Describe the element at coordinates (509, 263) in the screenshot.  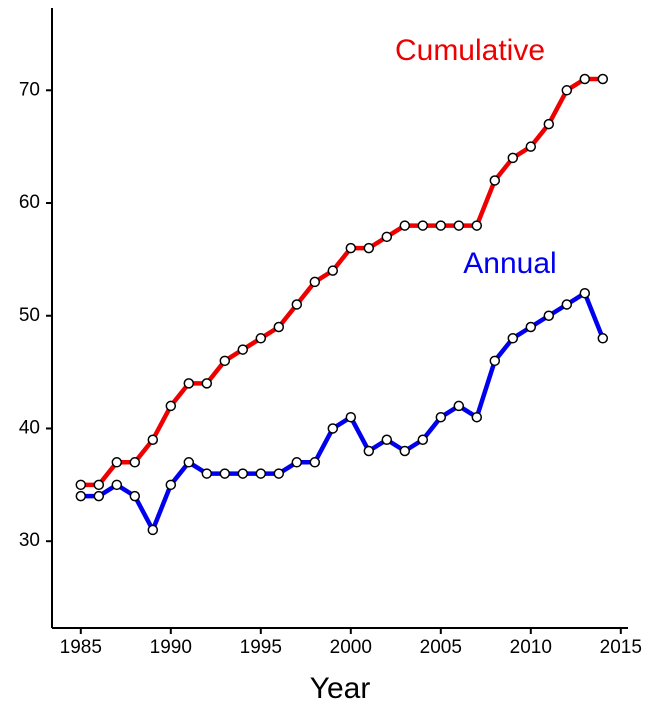
I see `series-label: Annual` at that location.